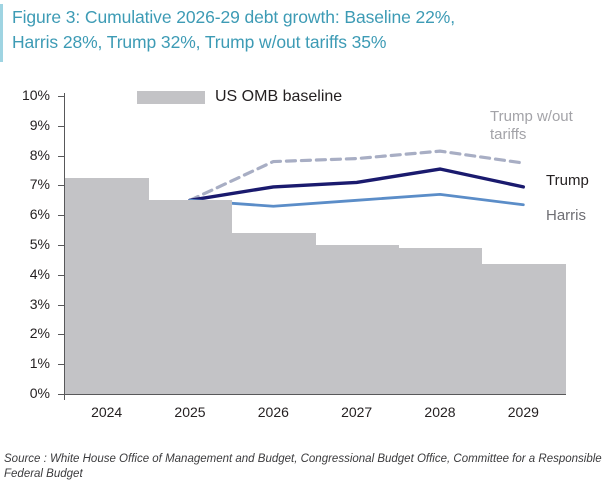  What do you see at coordinates (39, 393) in the screenshot?
I see `y-tick-label: 0%` at bounding box center [39, 393].